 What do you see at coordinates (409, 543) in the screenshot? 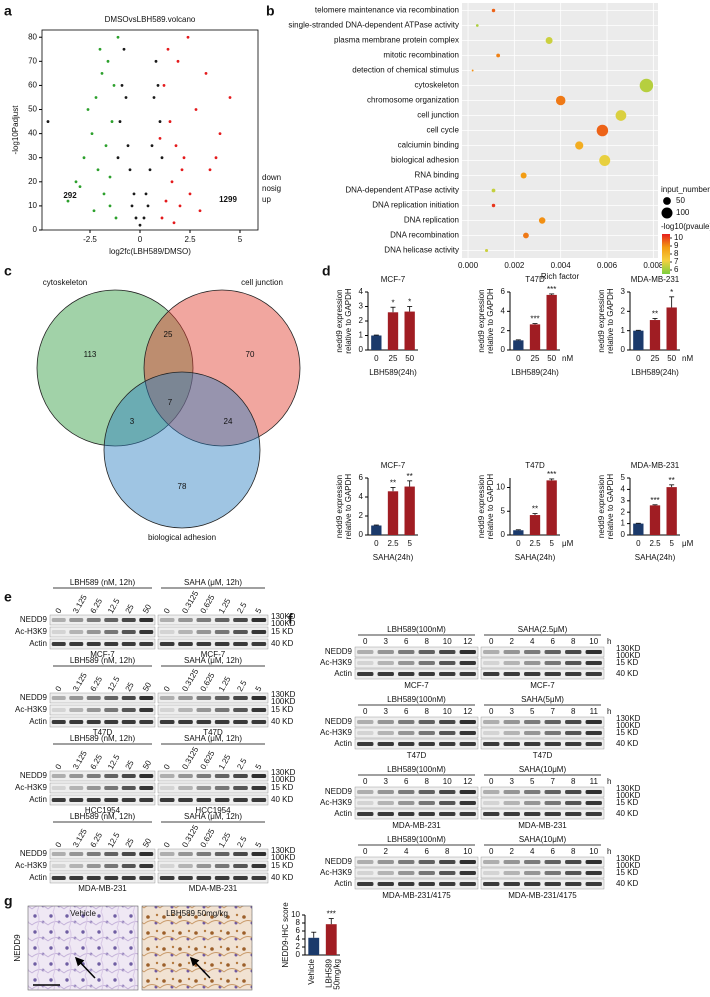
I see `x-tick-label: 5` at bounding box center [409, 543].